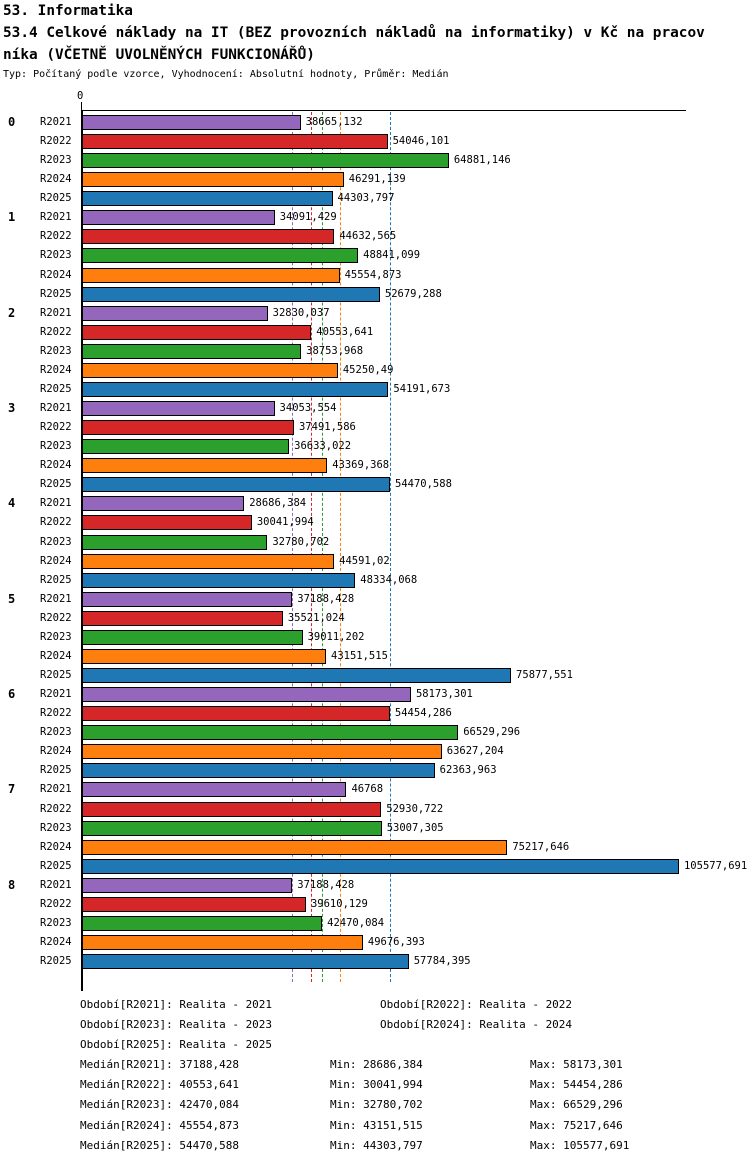  What do you see at coordinates (444, 694) in the screenshot?
I see `bar-value-label: 58173,301` at bounding box center [444, 694].